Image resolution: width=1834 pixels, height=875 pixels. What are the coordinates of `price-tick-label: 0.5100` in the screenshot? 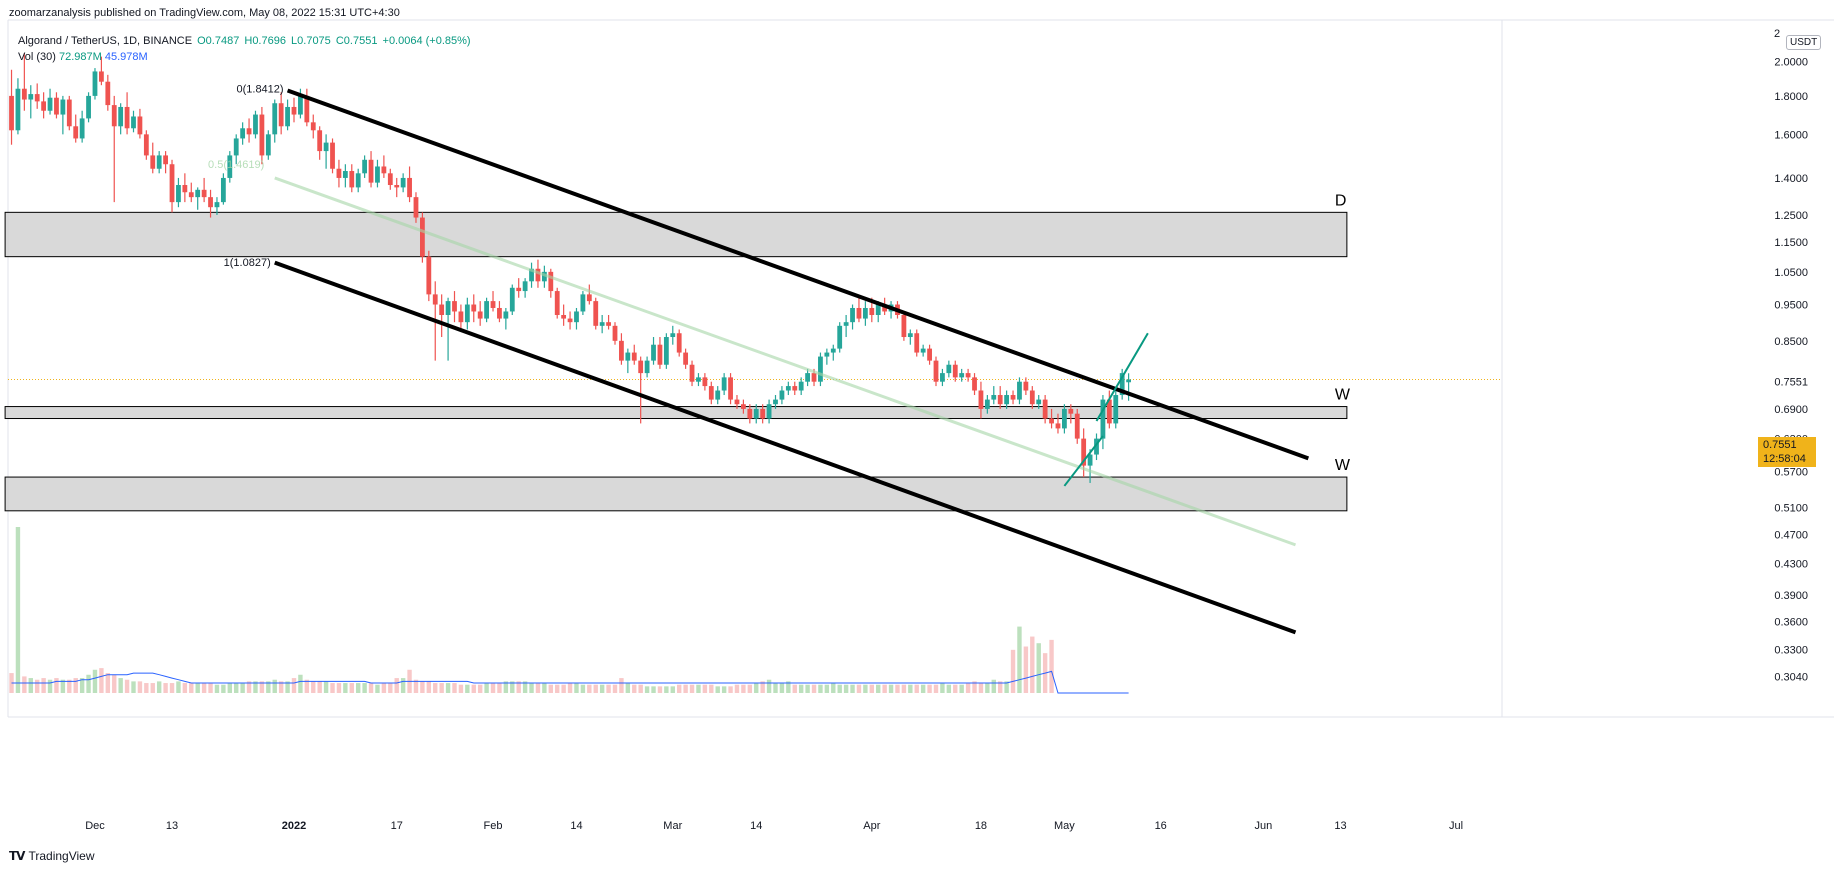 It's located at (1791, 509).